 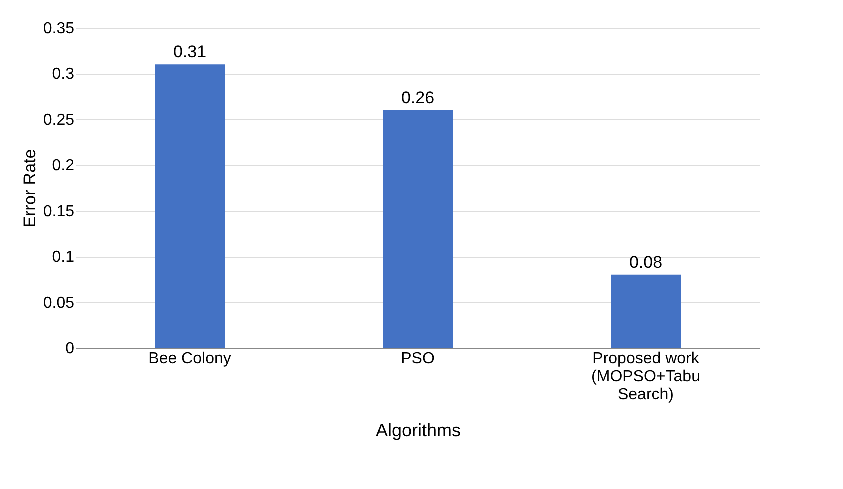 I want to click on y-tick-label: 0.25, so click(x=59, y=120).